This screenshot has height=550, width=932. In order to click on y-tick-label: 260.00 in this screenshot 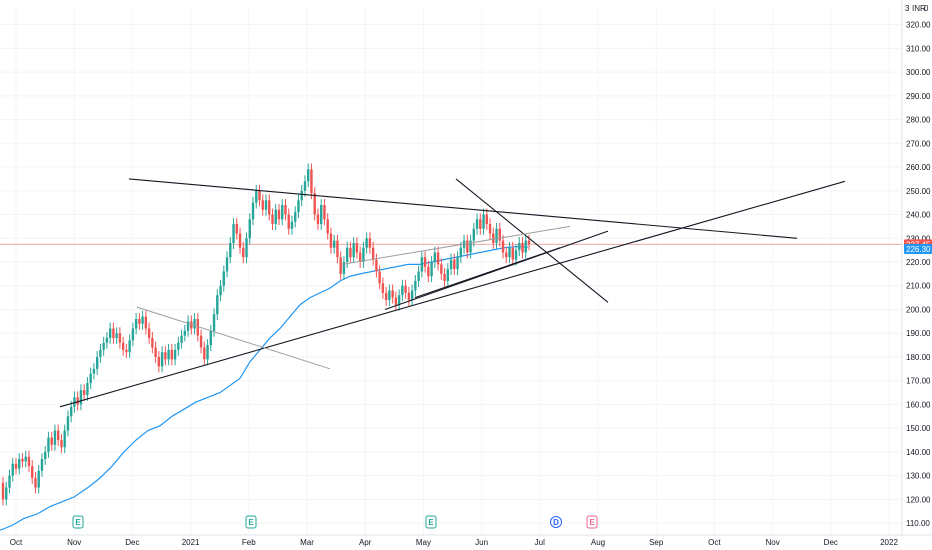, I will do `click(918, 167)`.